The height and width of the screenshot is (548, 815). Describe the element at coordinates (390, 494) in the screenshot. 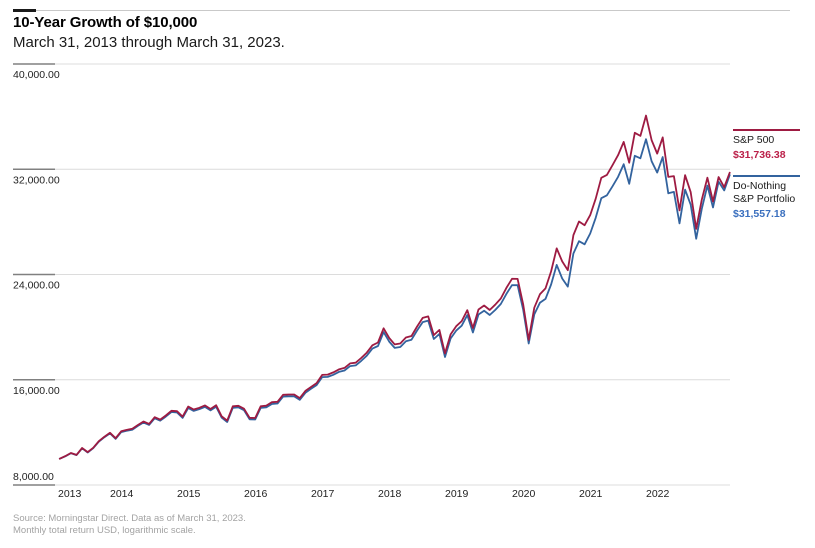

I see `x-tick-label: 2018` at that location.